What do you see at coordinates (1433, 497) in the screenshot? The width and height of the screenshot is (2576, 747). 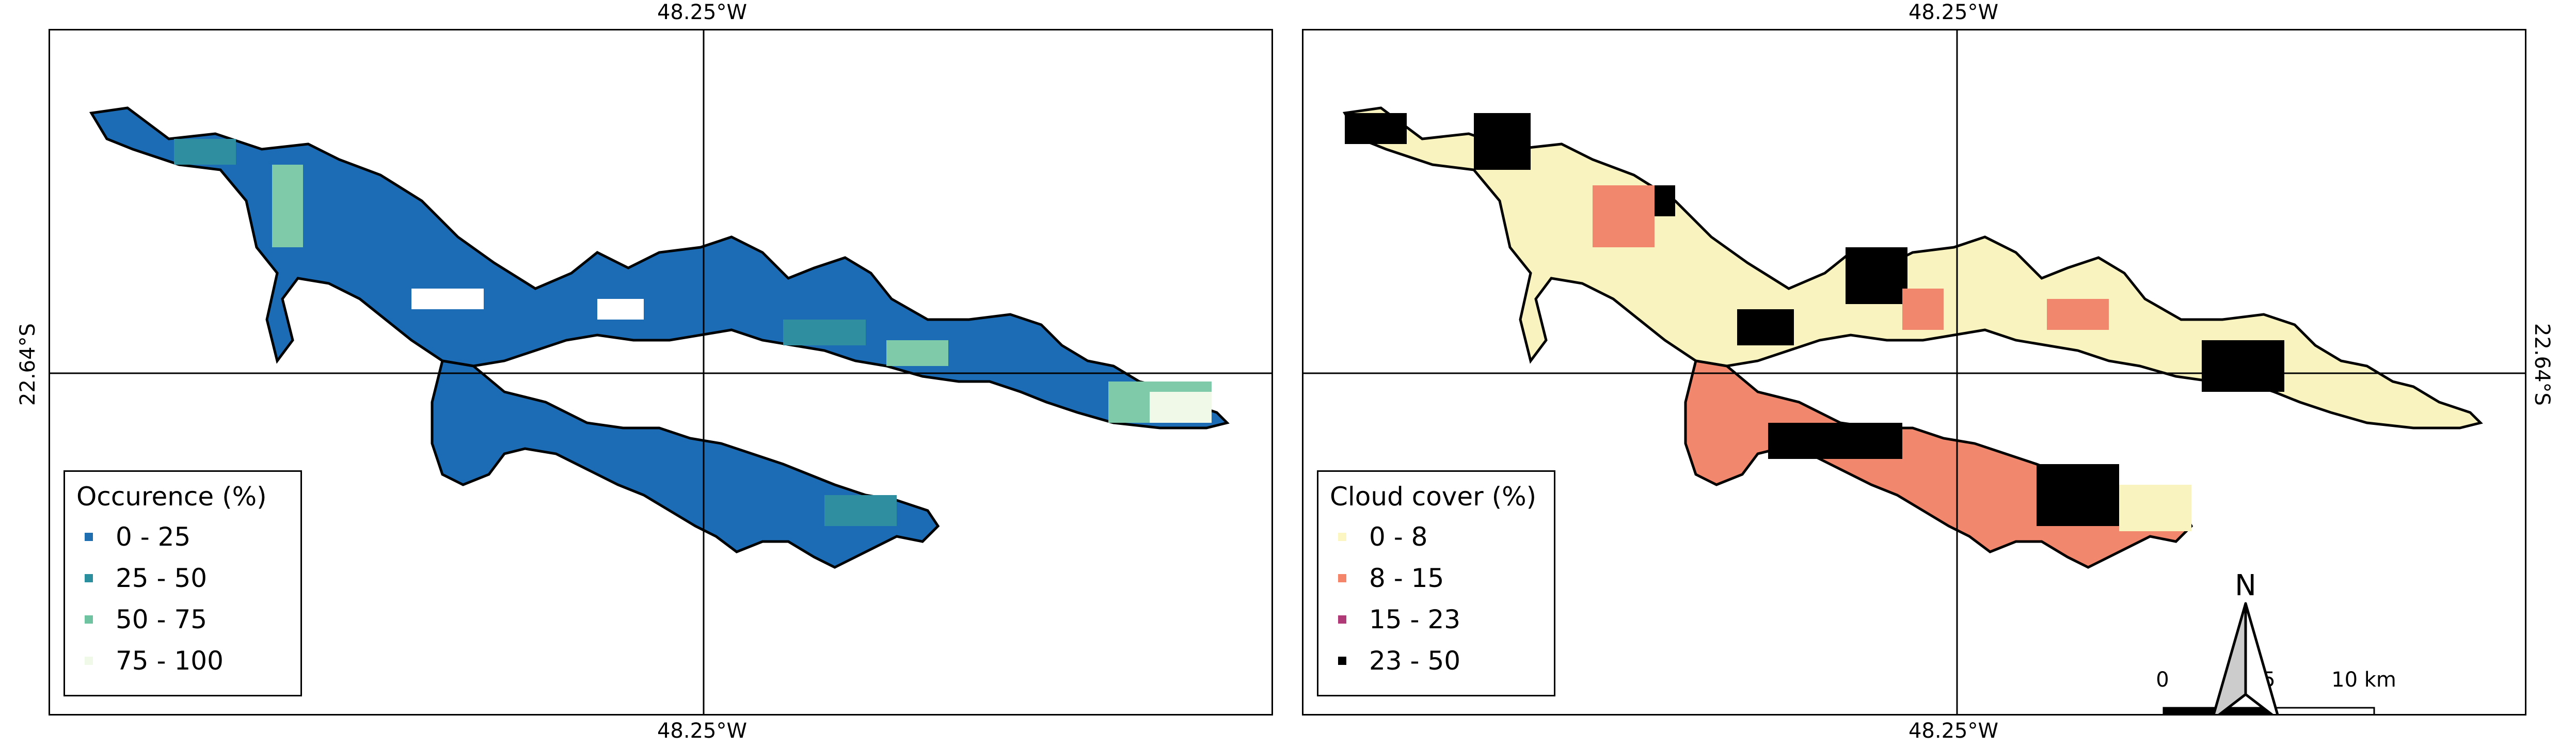 I see `legend-title: Cloud cover (%)` at bounding box center [1433, 497].